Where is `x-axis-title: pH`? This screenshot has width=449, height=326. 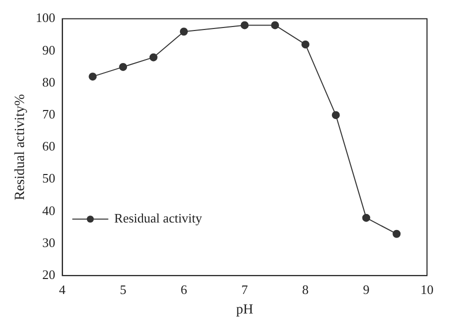
x-axis-title: pH is located at coordinates (245, 310).